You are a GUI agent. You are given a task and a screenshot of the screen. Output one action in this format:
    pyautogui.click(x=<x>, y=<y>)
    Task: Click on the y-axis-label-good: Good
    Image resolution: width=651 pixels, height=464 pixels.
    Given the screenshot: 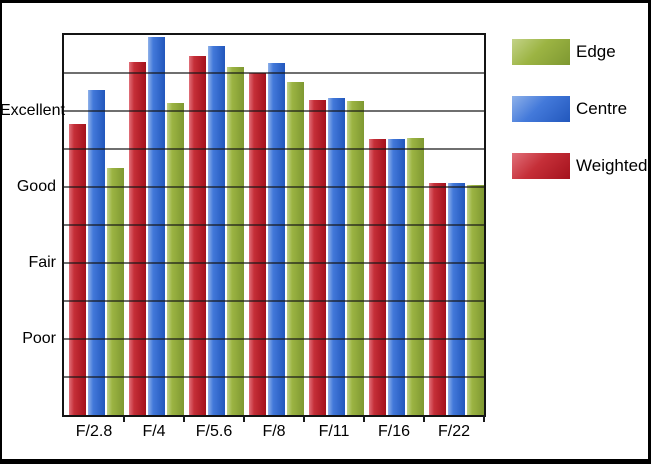 What is the action you would take?
    pyautogui.click(x=36, y=186)
    